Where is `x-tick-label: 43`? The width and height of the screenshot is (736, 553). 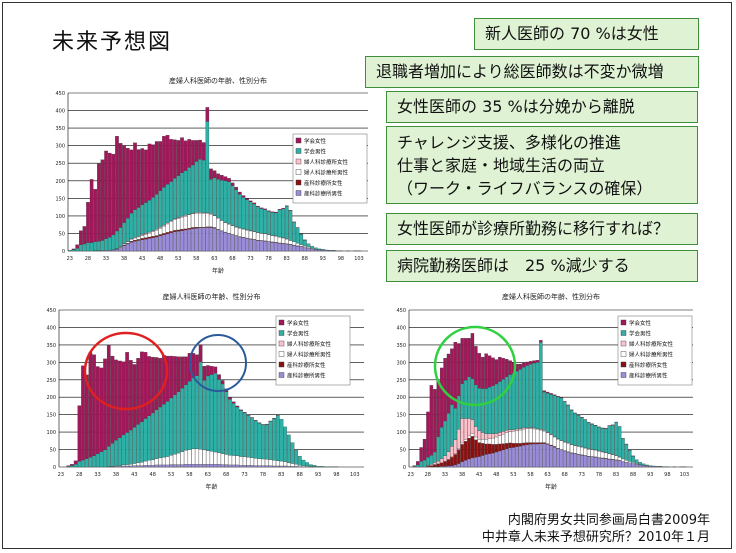
x-tick-label: 43 is located at coordinates (134, 475).